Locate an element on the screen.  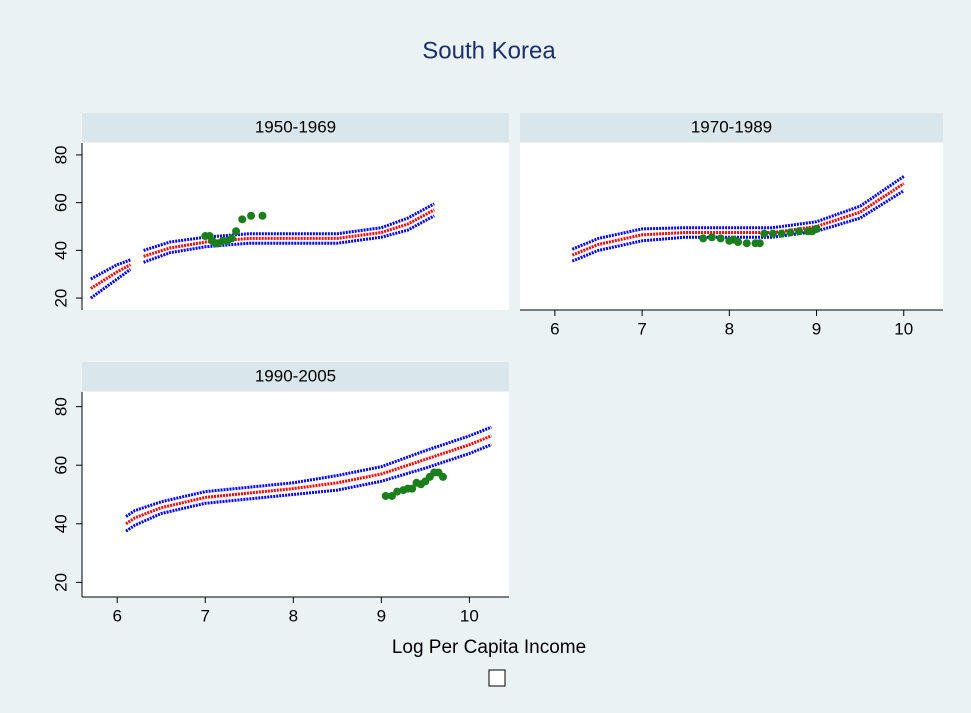
panel-title: 1950-1969 is located at coordinates (295, 126).